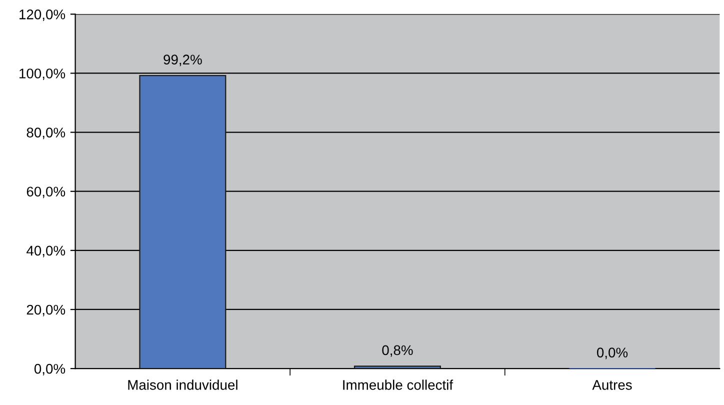  I want to click on y-tick-label: 60,0%, so click(46, 192).